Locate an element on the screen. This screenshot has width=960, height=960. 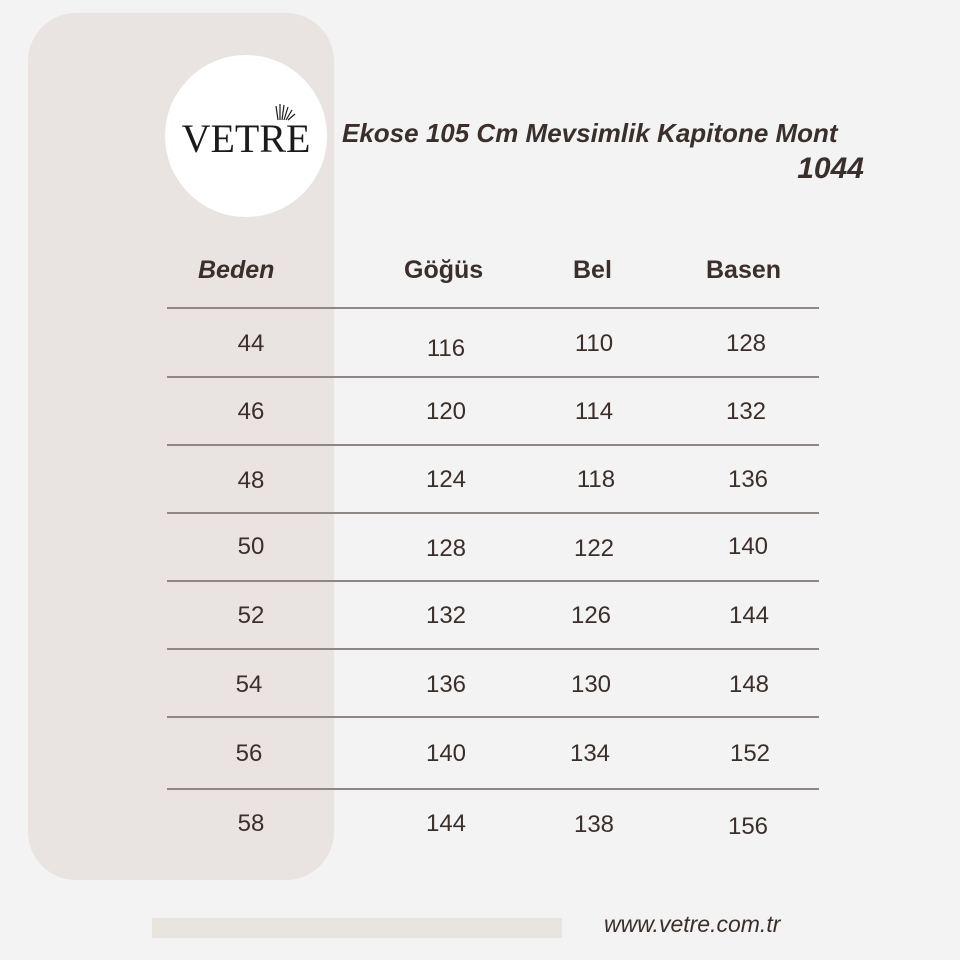
website-link: www.vetre.com.tr is located at coordinates (692, 924).